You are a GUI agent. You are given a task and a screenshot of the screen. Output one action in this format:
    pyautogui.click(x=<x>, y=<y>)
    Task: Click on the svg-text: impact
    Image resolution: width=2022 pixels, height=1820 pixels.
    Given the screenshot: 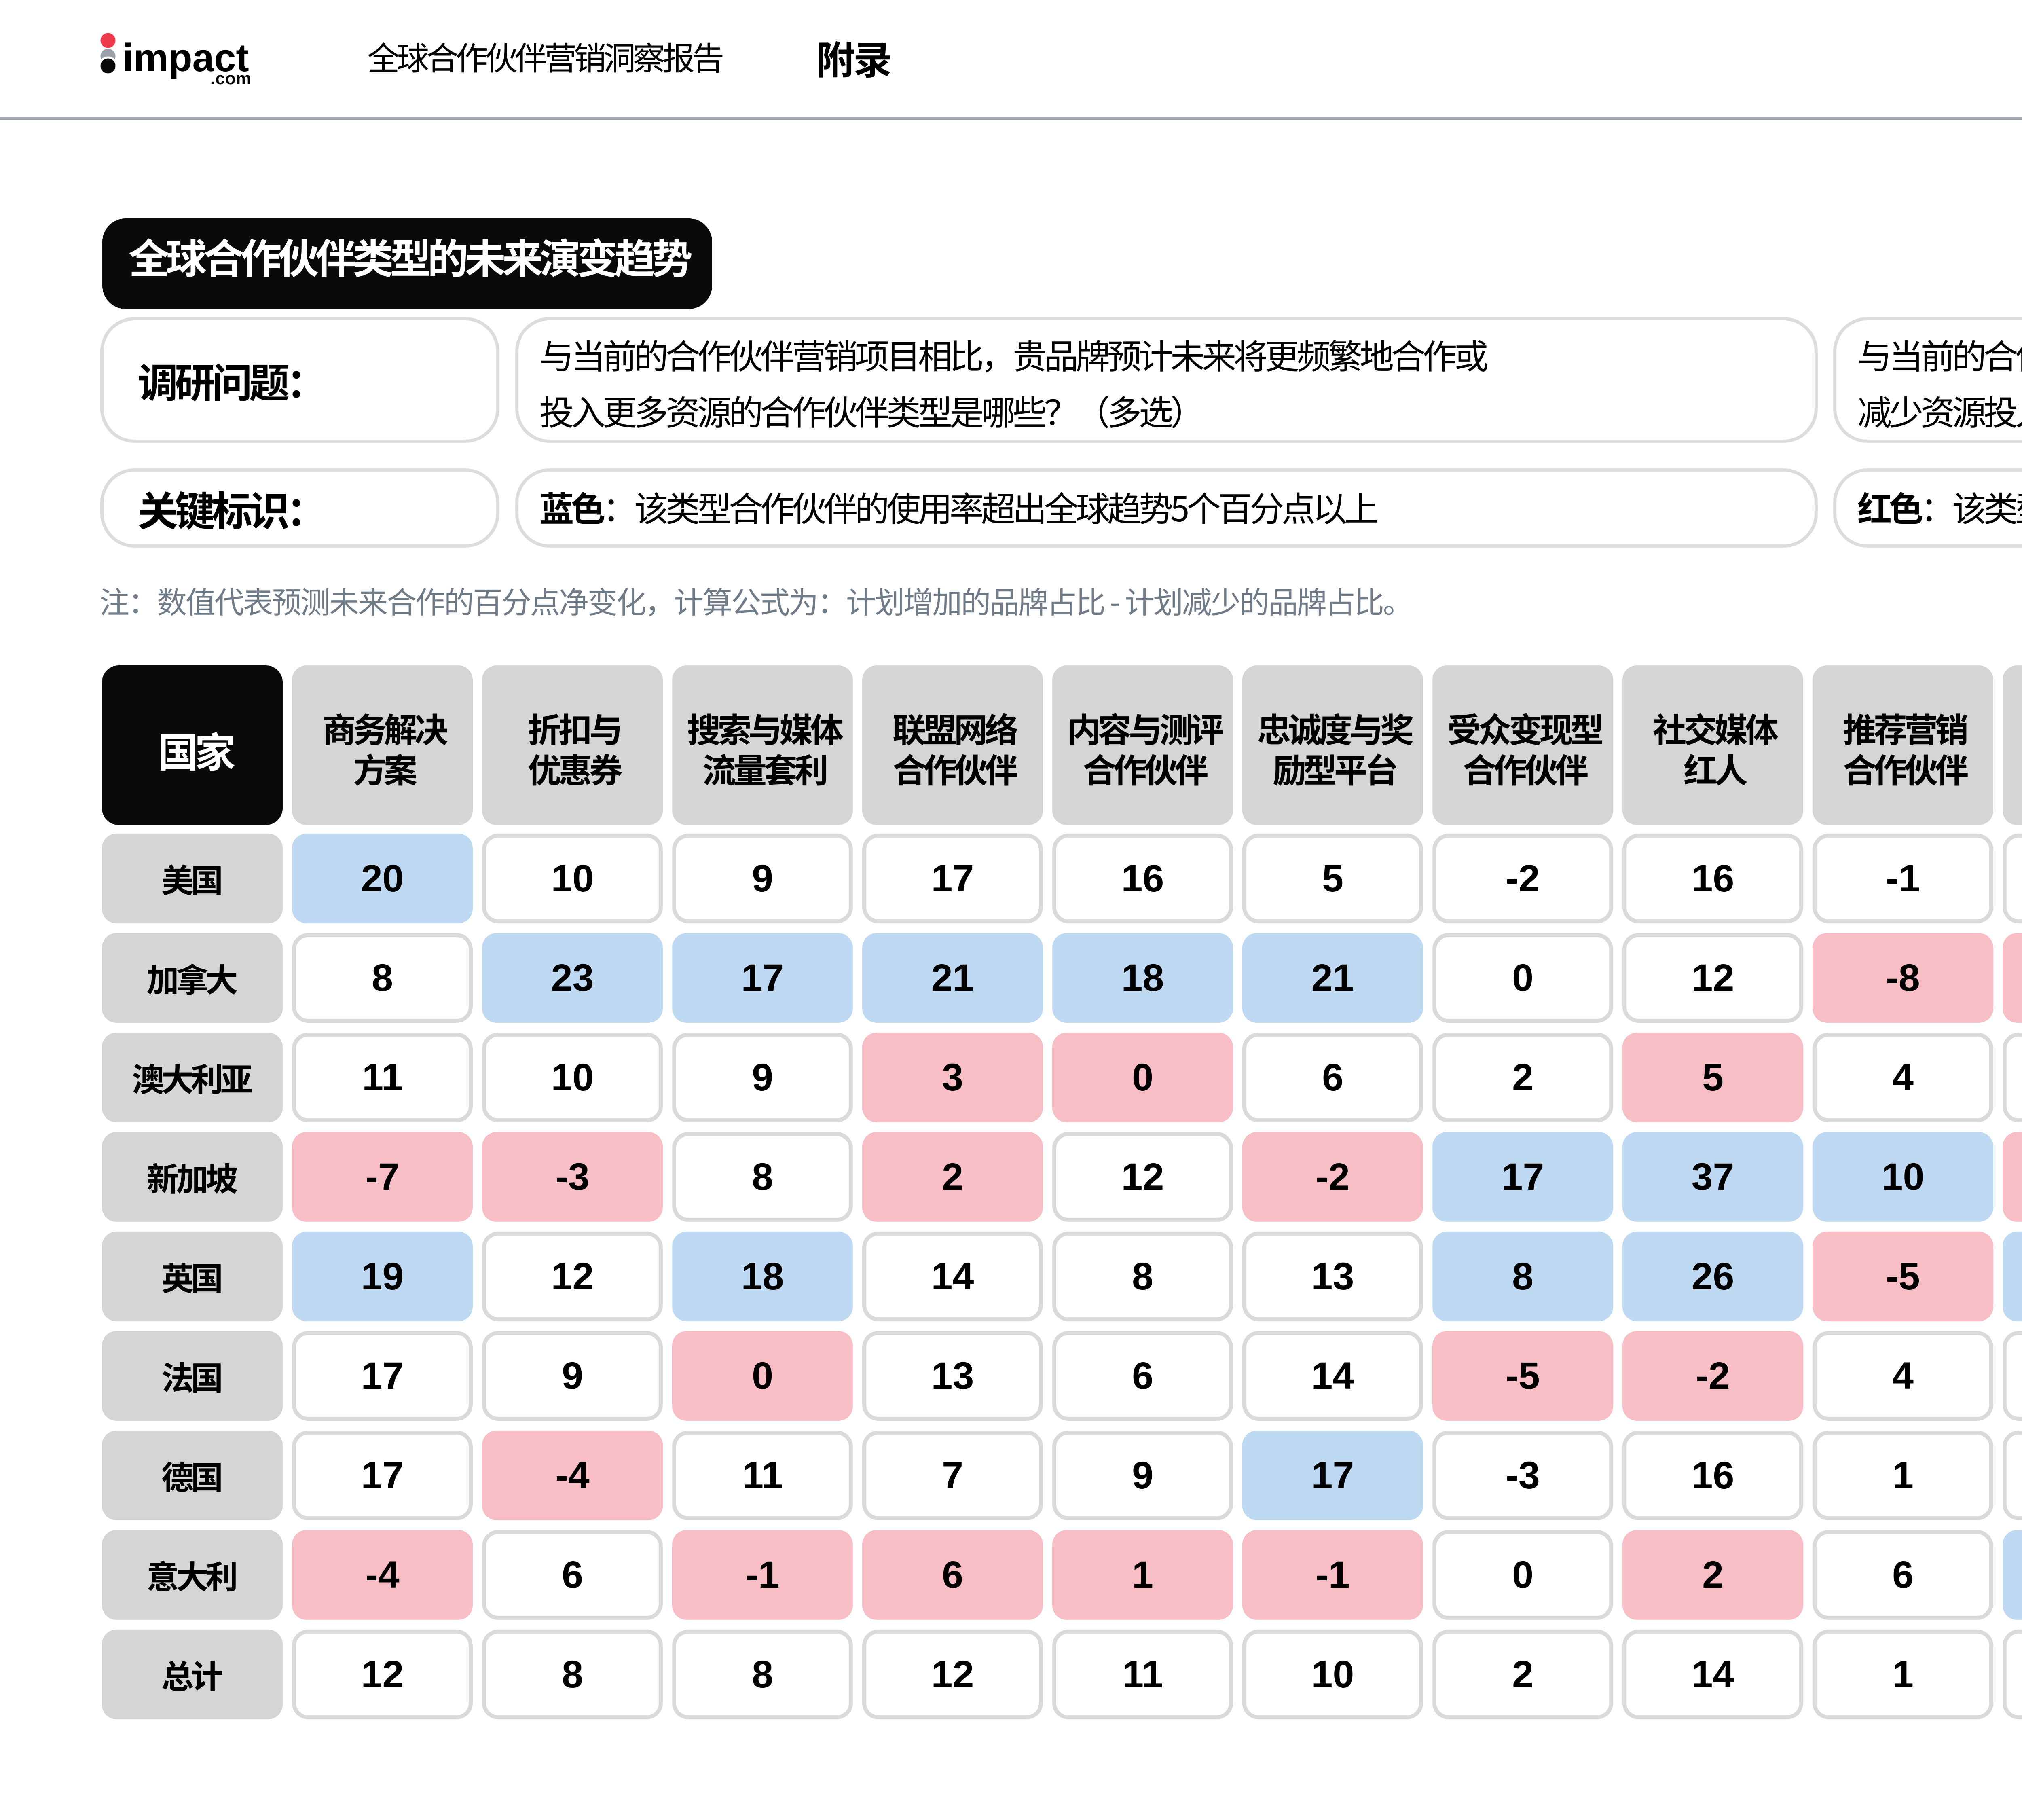 What is the action you would take?
    pyautogui.click(x=186, y=58)
    